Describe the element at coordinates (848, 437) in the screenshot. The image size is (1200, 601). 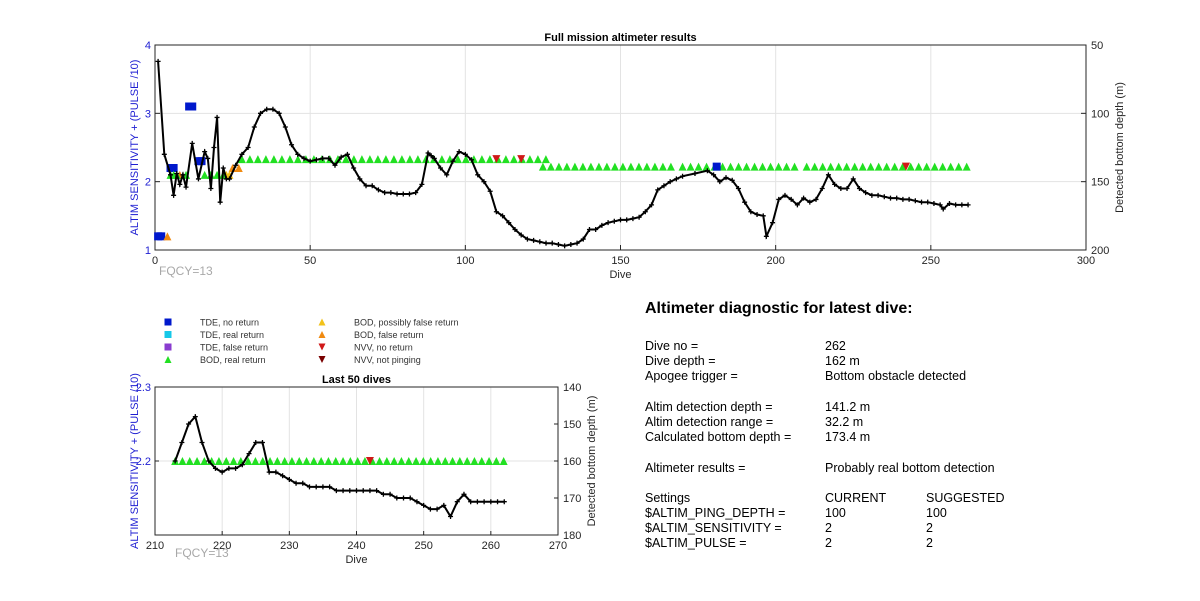
I see `diagnostic-row-col2: 173.4 m` at that location.